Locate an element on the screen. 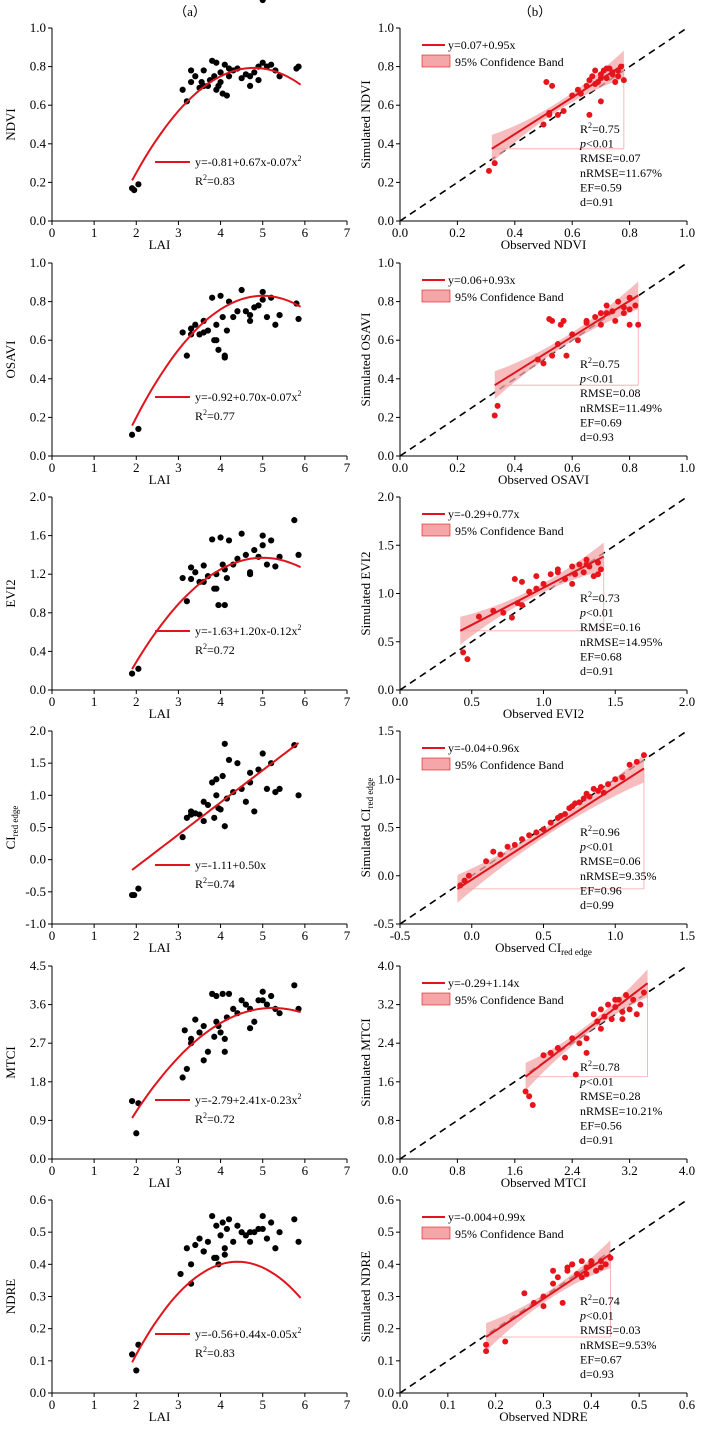 The width and height of the screenshot is (703, 1430). x-axis-label-text: LAI is located at coordinates (160, 1182).